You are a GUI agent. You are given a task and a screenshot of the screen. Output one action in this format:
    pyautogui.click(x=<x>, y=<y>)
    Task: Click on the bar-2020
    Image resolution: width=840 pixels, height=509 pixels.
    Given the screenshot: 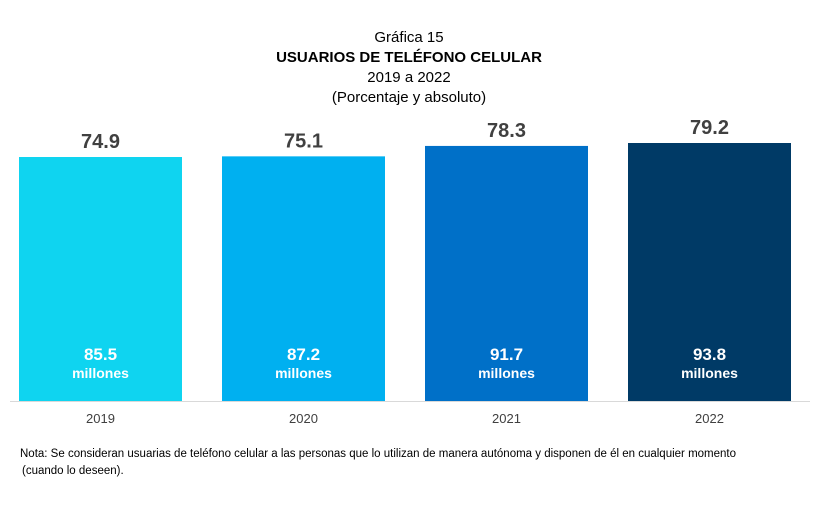 What is the action you would take?
    pyautogui.click(x=303, y=278)
    